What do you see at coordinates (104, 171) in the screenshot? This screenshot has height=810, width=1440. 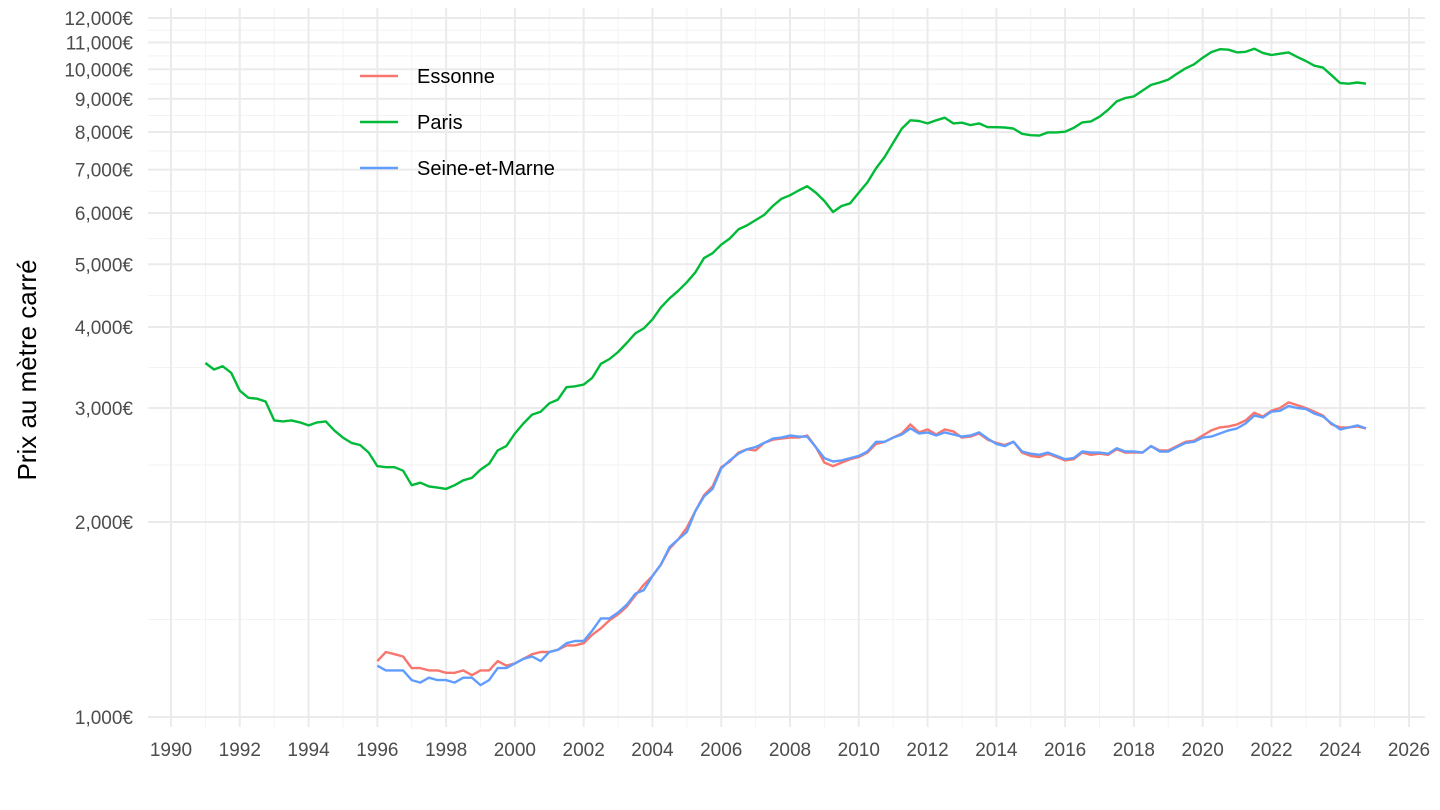 I see `y-tick-label: 7,000€` at bounding box center [104, 171].